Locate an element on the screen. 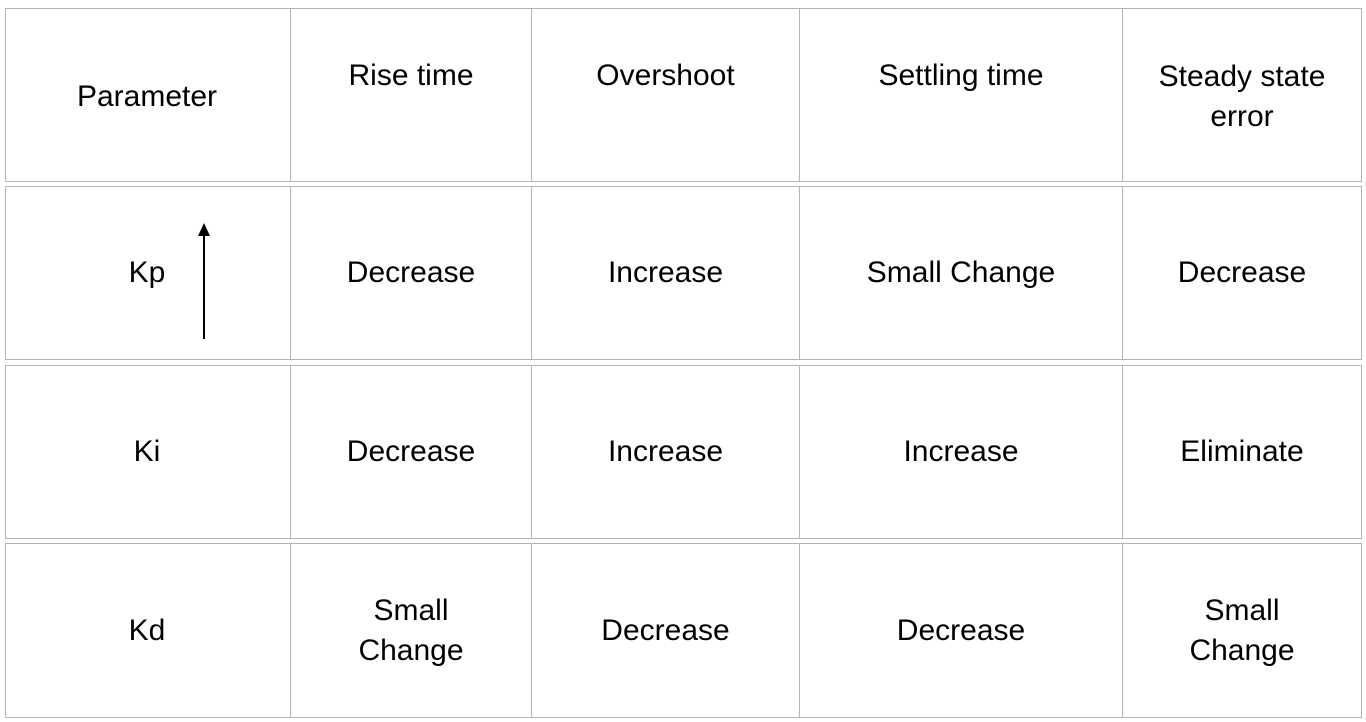 The height and width of the screenshot is (722, 1366). parameter-label: Kd is located at coordinates (147, 630).